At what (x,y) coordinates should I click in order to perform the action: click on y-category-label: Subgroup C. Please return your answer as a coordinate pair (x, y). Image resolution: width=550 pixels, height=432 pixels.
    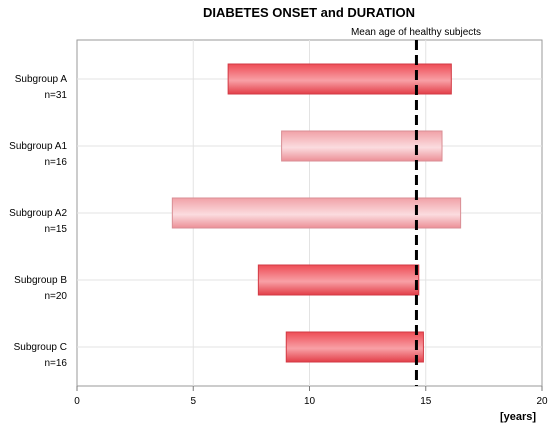
    Looking at the image, I should click on (40, 347).